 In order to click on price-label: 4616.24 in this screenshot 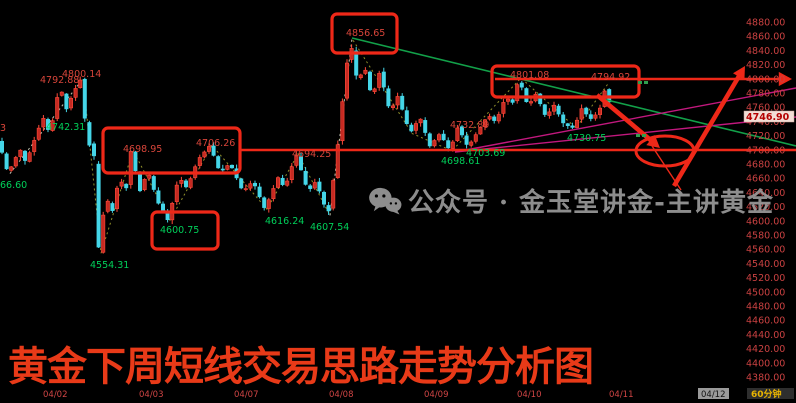, I will do `click(284, 221)`.